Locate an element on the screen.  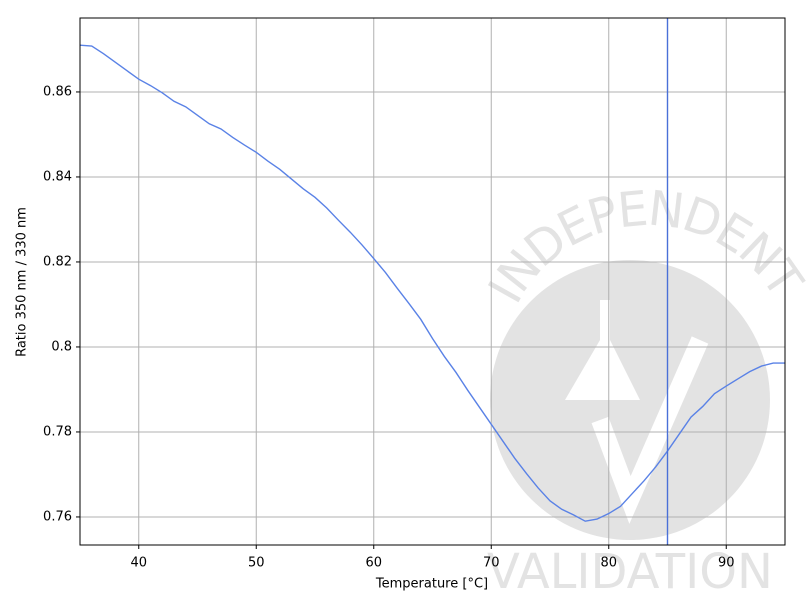
x-tick-label: 70 is located at coordinates (491, 563).